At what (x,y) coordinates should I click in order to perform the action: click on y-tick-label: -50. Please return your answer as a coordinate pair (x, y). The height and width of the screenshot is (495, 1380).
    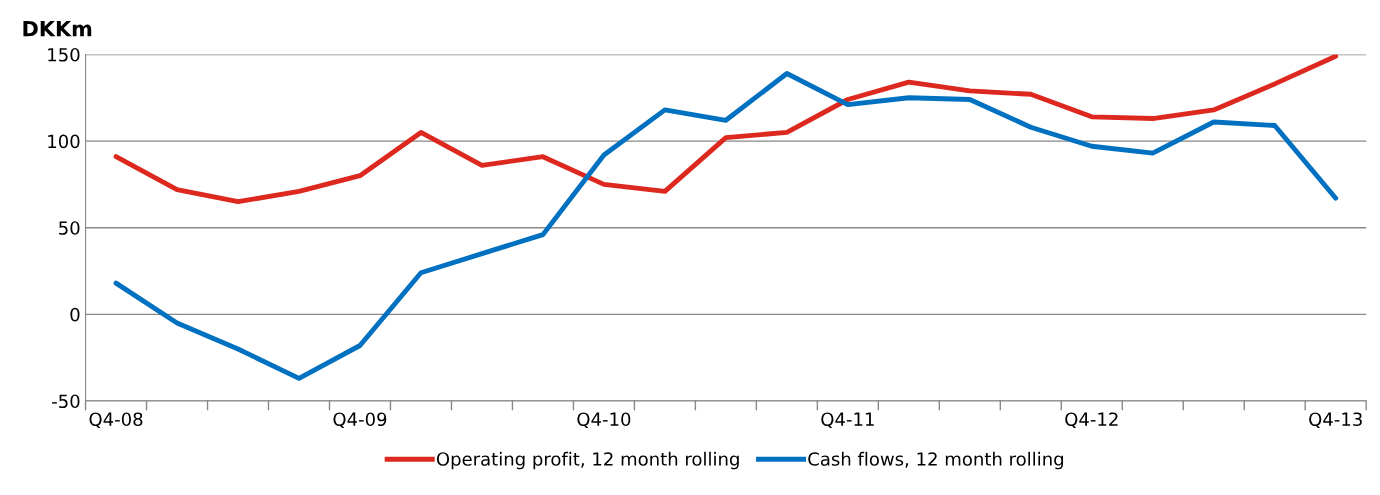
    Looking at the image, I should click on (66, 401).